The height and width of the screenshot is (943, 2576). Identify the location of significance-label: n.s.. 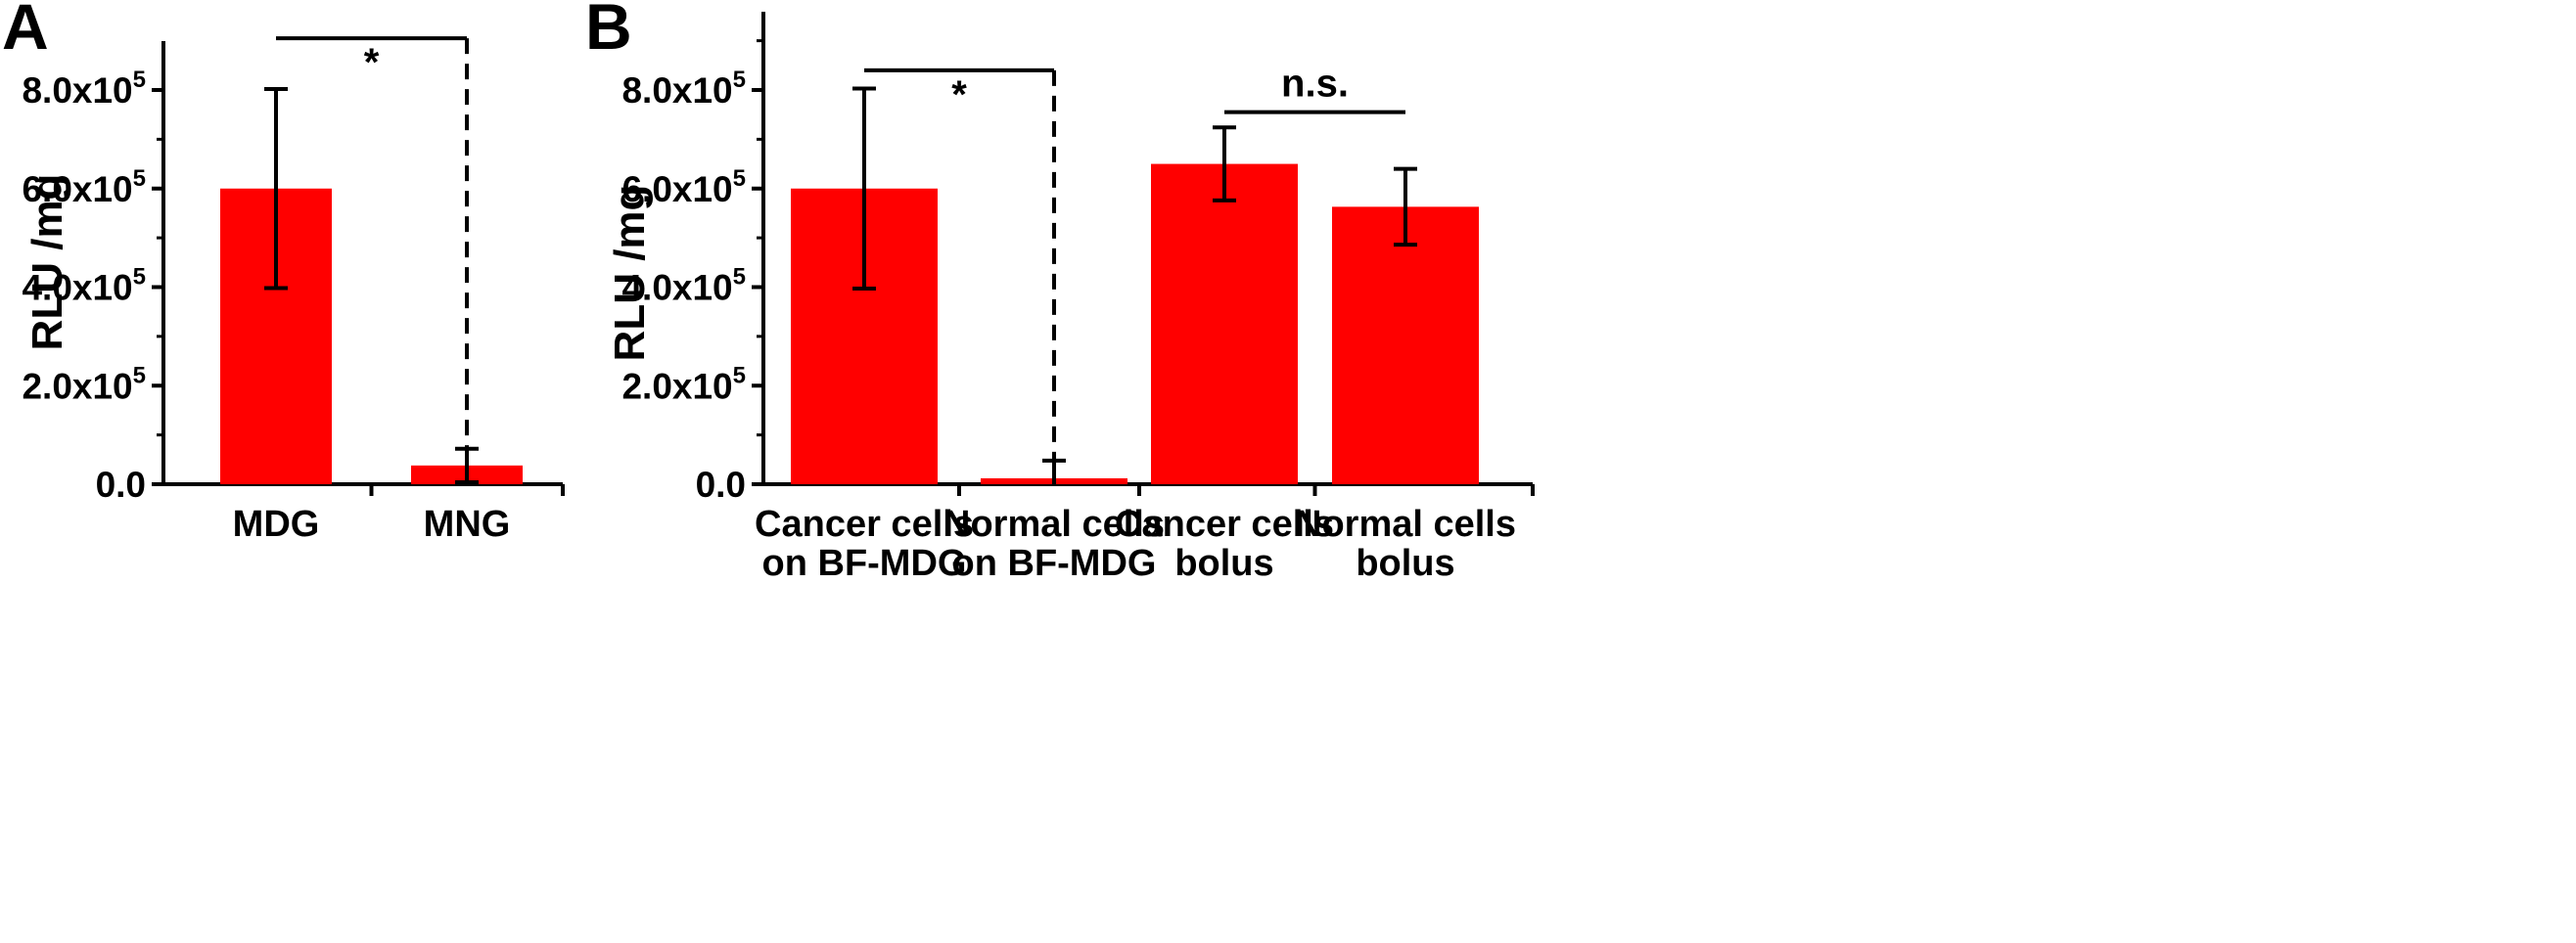
(1315, 84).